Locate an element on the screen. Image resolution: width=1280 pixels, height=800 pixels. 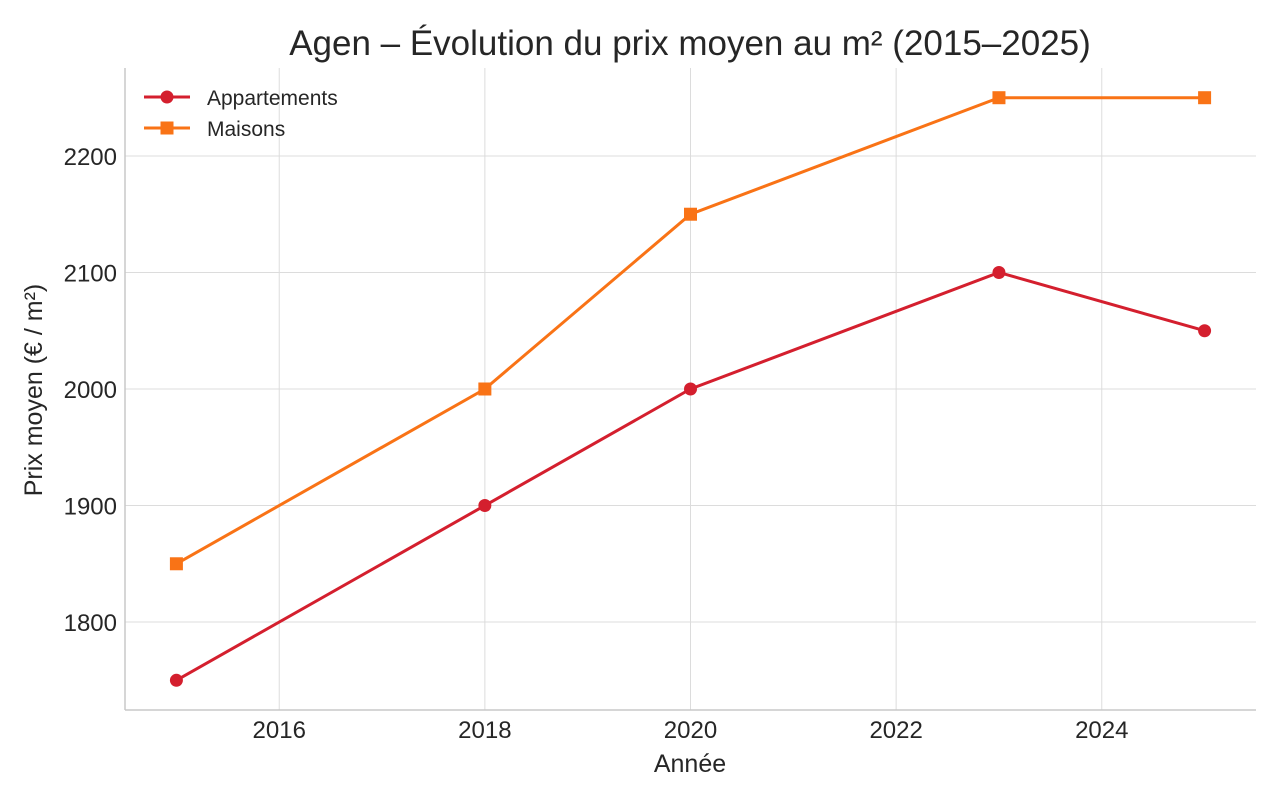
x-tick-label: 2020 is located at coordinates (690, 730).